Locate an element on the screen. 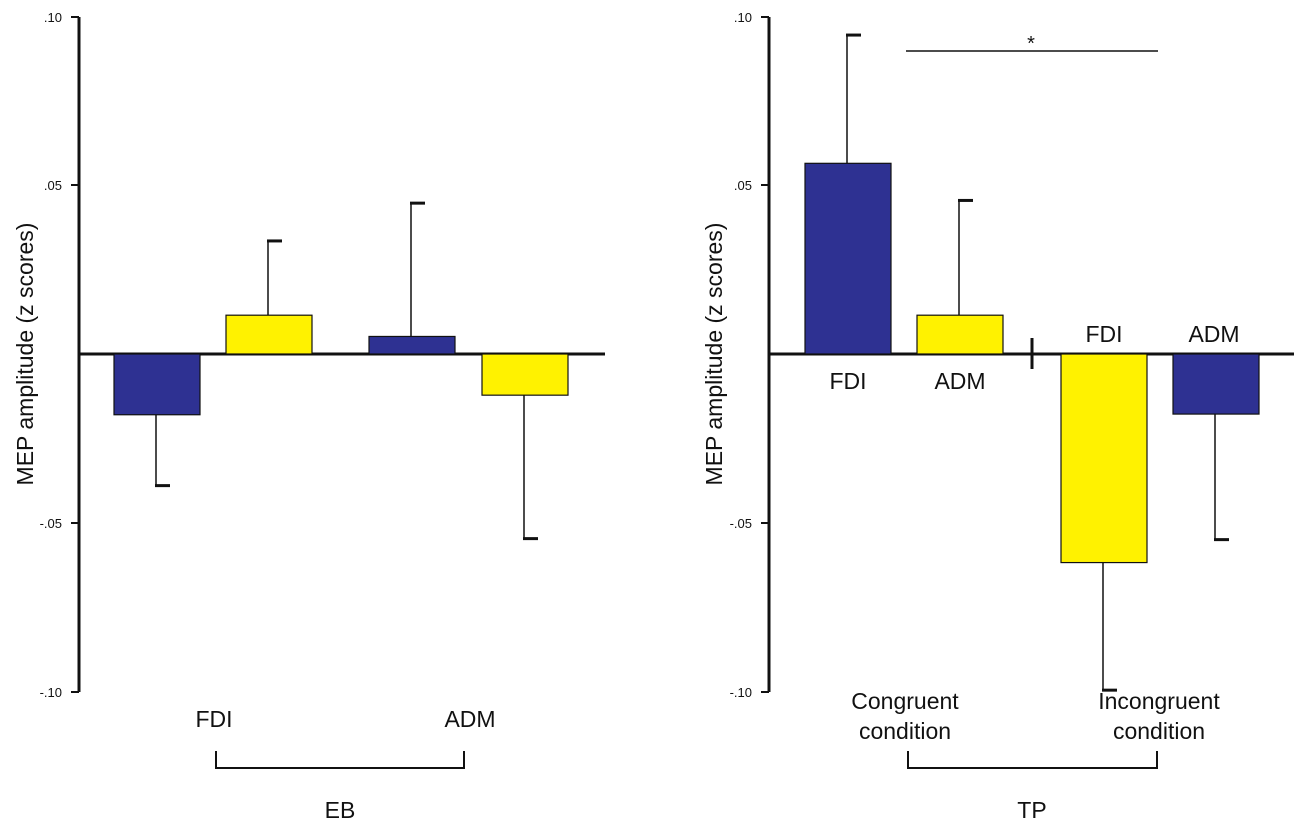 This screenshot has height=828, width=1297. right-y-axis-title: MEP amplitude (z scores) is located at coordinates (714, 354).